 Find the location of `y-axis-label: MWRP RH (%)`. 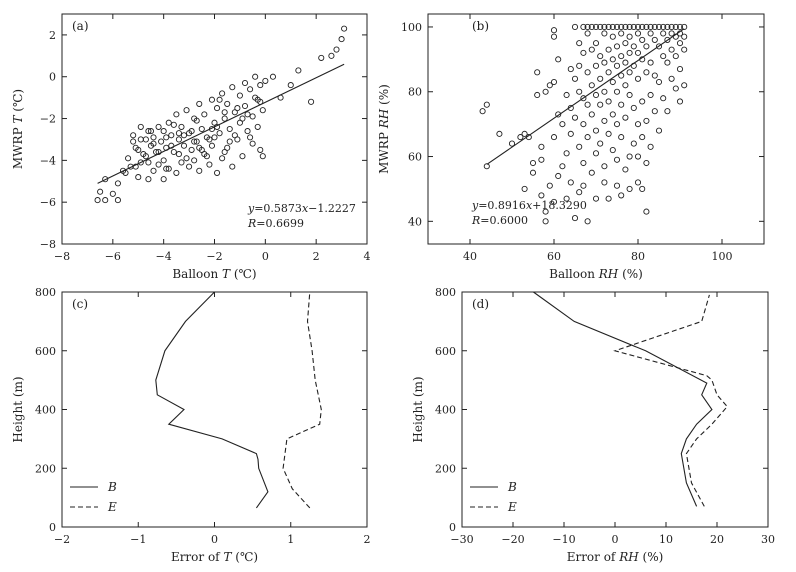

y-axis-label: MWRP RH (%) is located at coordinates (384, 129).